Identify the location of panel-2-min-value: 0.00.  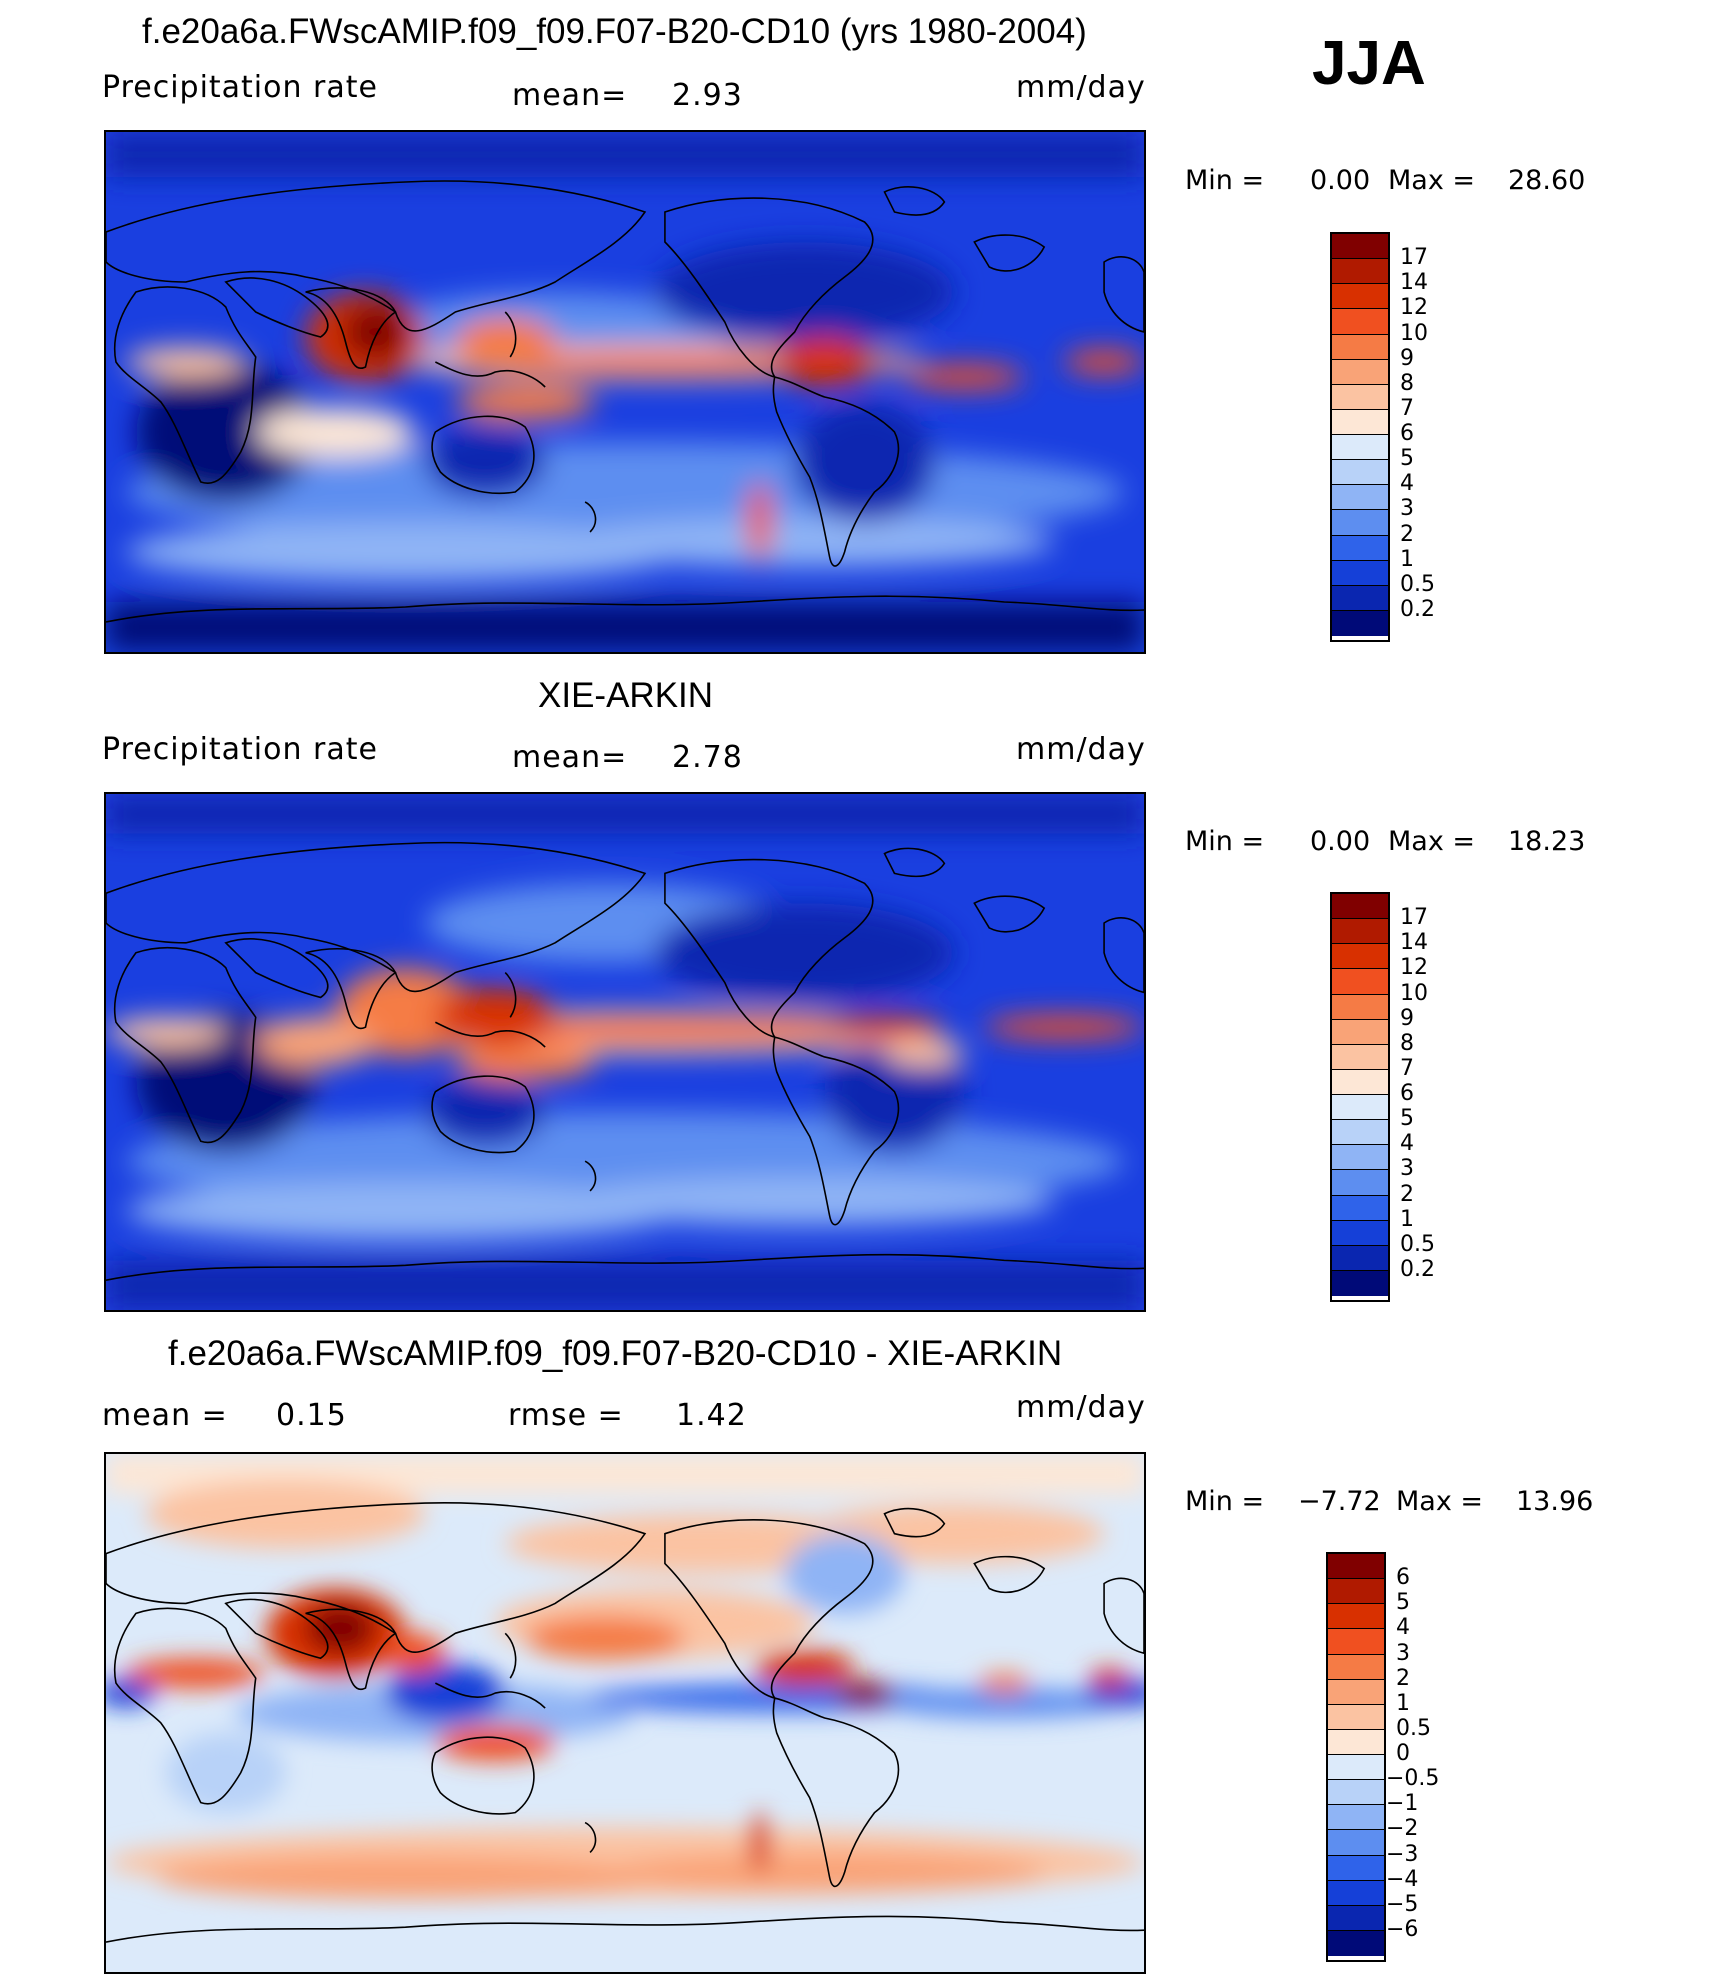
(1340, 841).